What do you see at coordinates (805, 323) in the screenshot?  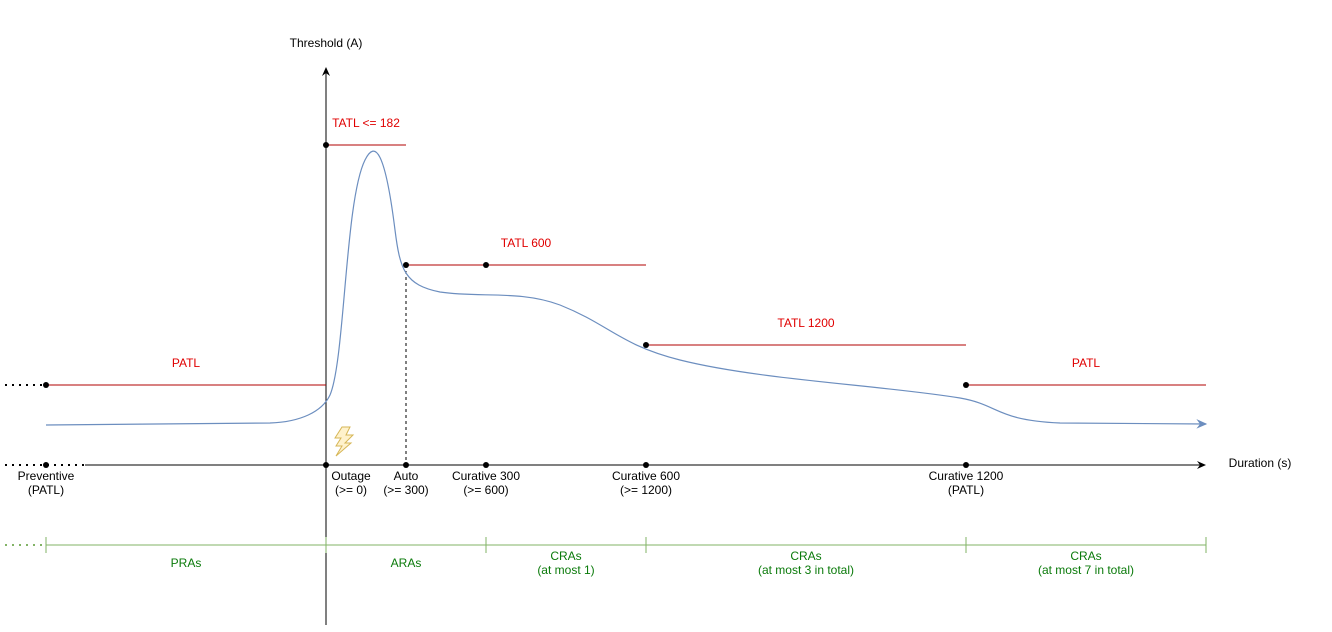 I see `threshold-label: TATL 1200` at bounding box center [805, 323].